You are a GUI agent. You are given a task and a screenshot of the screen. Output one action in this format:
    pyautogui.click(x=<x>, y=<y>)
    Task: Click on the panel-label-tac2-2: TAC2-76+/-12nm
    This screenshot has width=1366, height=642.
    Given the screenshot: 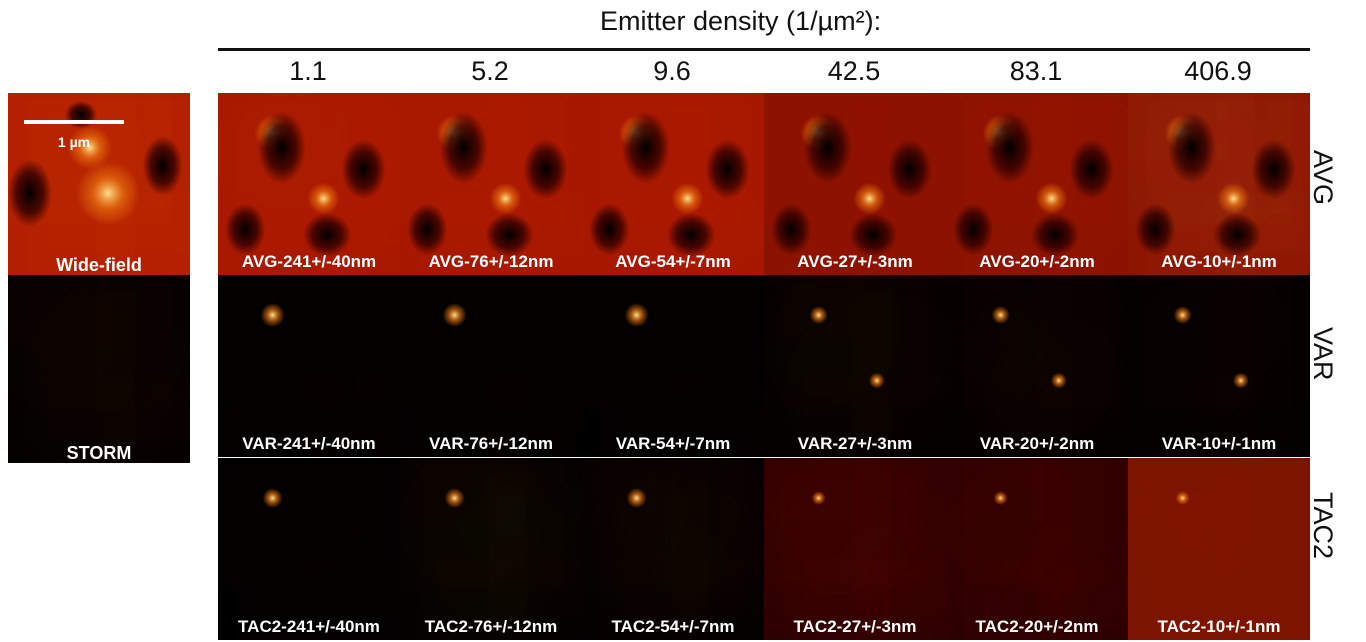 What is the action you would take?
    pyautogui.click(x=491, y=626)
    